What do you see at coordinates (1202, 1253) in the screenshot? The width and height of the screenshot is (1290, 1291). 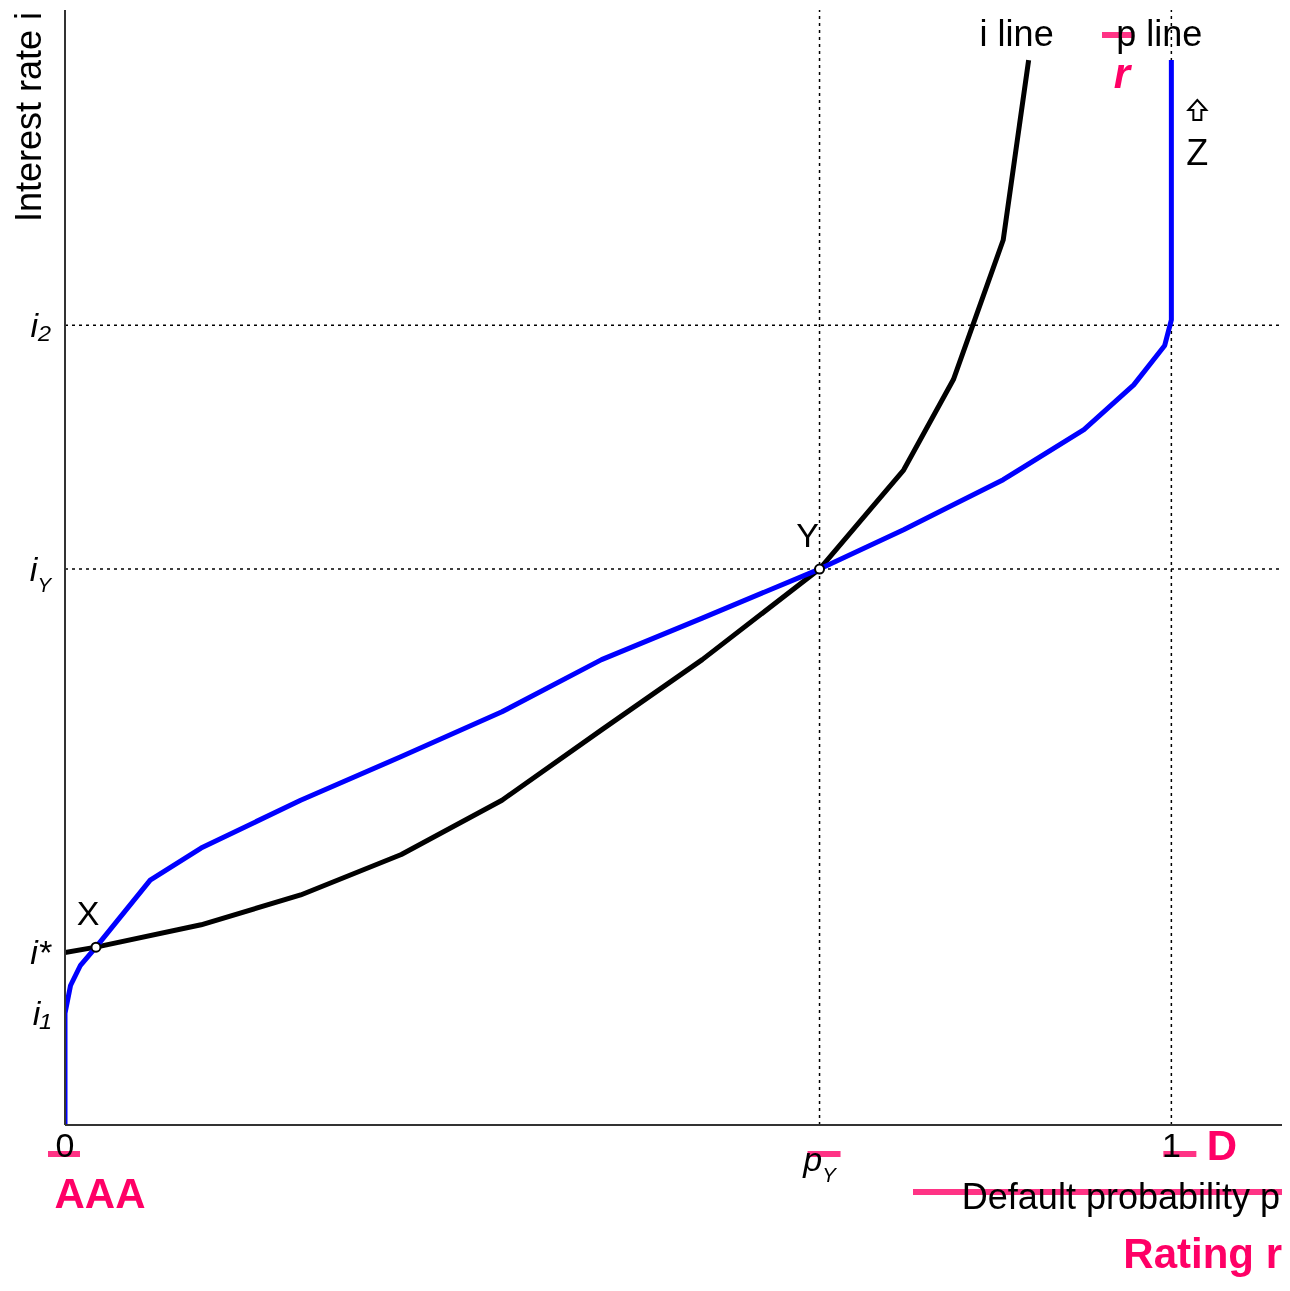 I see `text: Rating r` at bounding box center [1202, 1253].